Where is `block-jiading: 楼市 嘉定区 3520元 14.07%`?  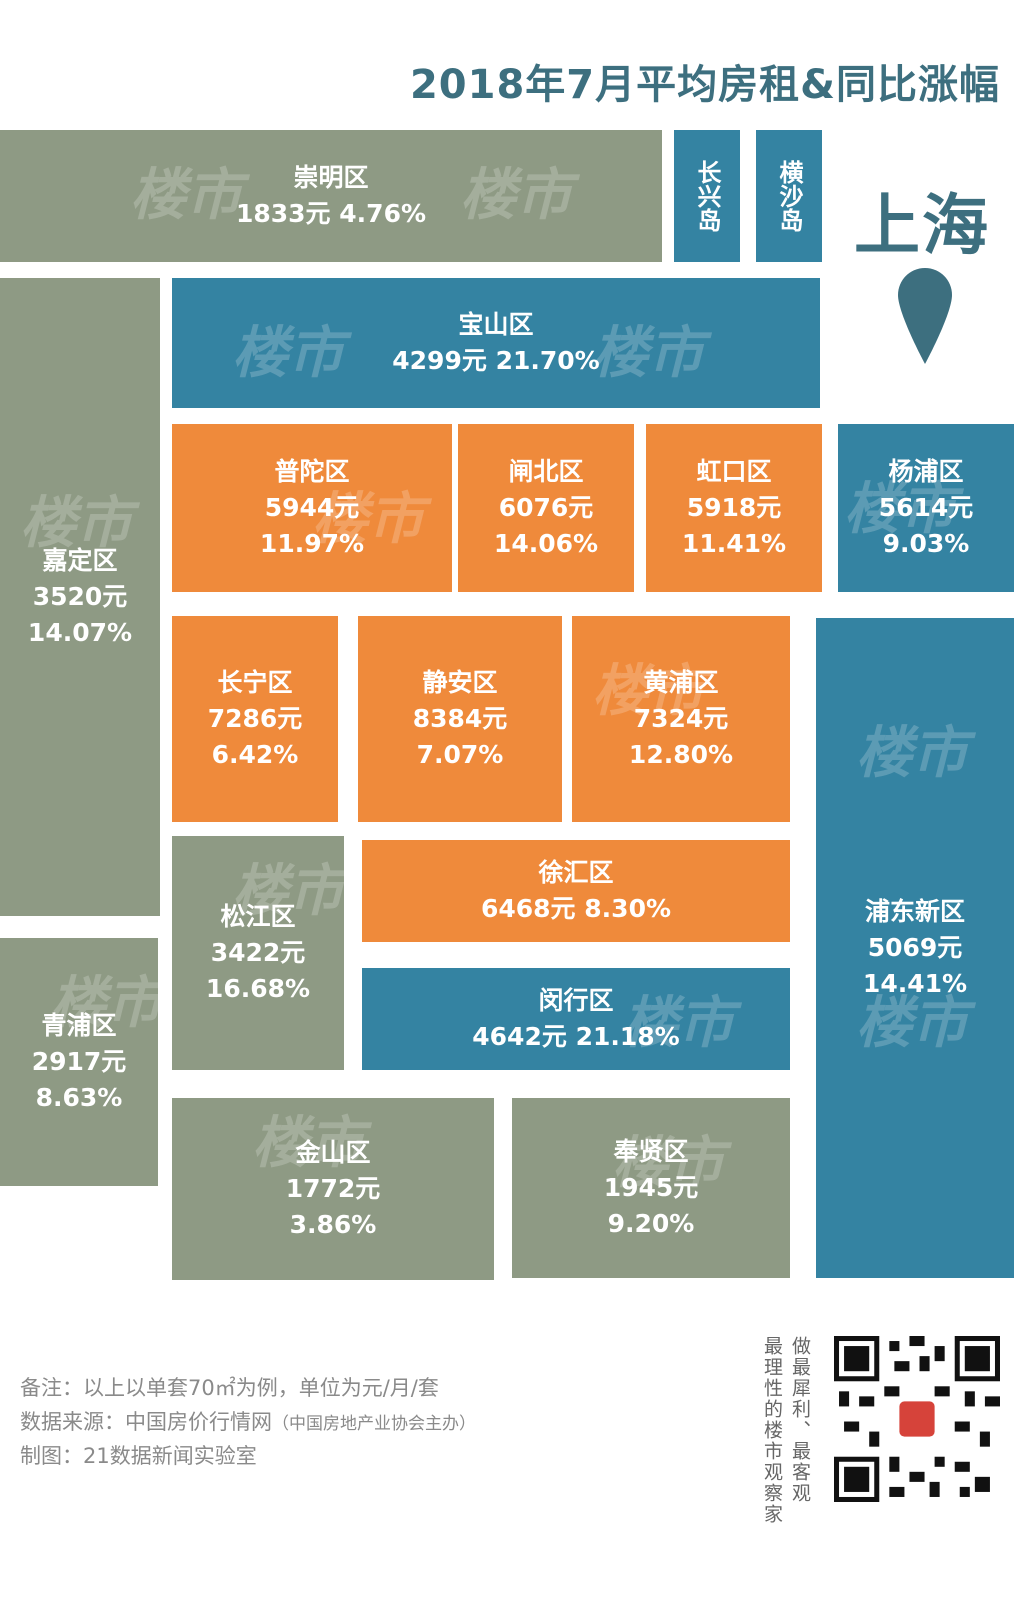 block-jiading: 楼市 嘉定区 3520元 14.07% is located at coordinates (80, 597).